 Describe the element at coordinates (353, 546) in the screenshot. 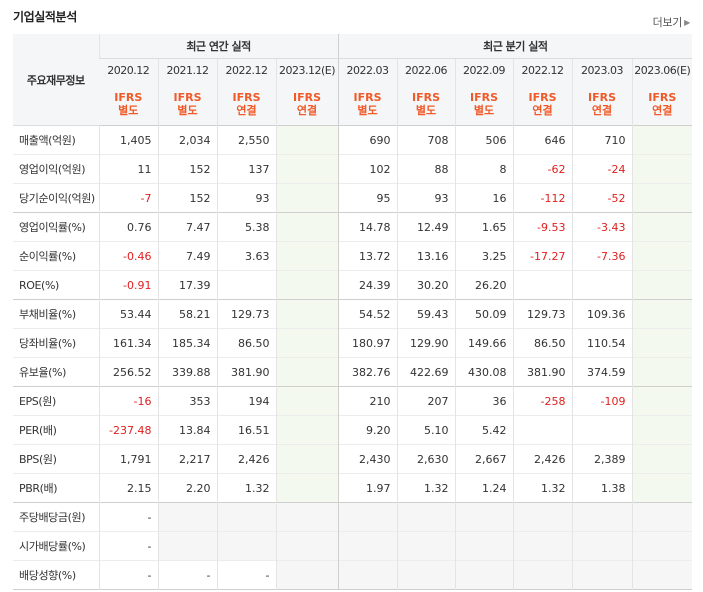

I see `table-row: 시가배당률(%) -` at that location.